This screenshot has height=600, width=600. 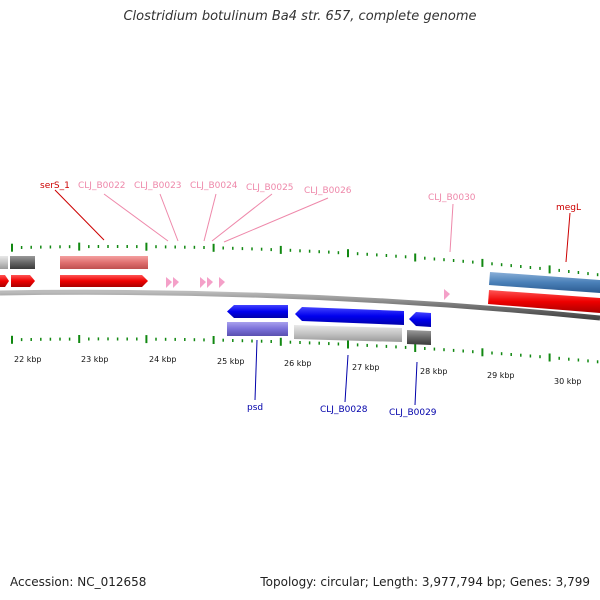 I want to click on scale-label-25: 25 kbp, so click(x=231, y=361).